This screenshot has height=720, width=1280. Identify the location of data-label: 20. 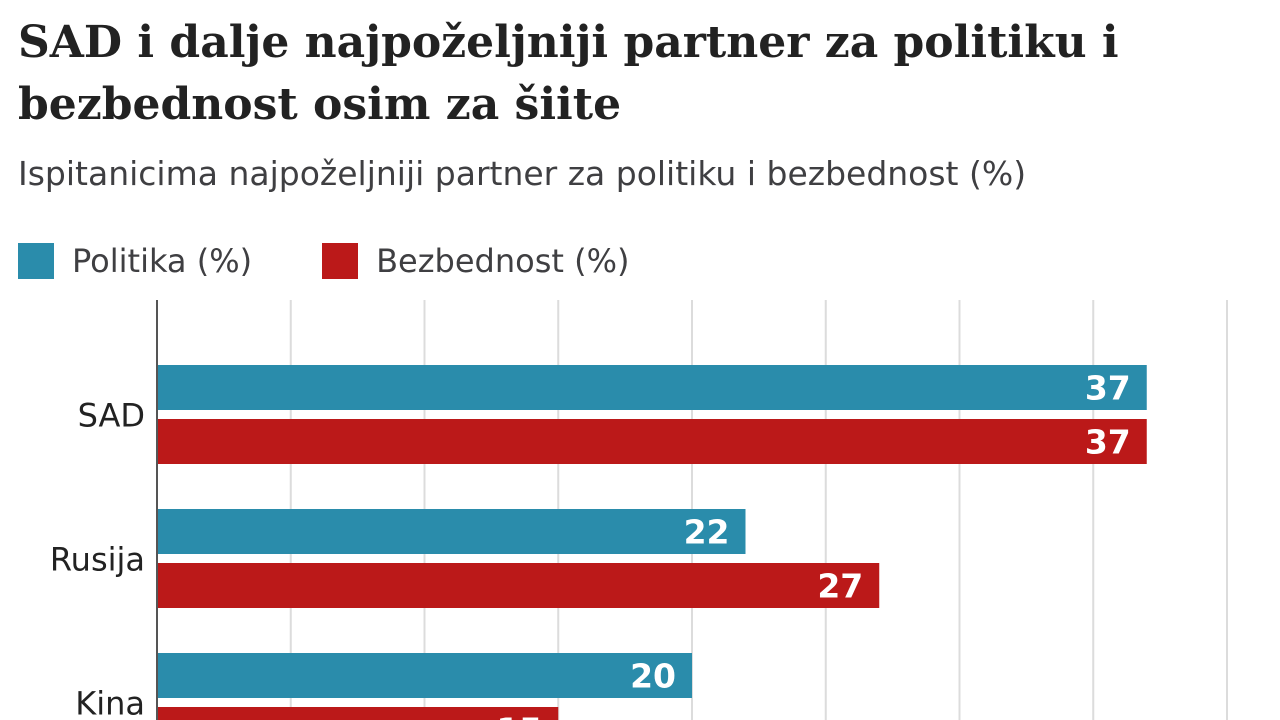
(653, 676).